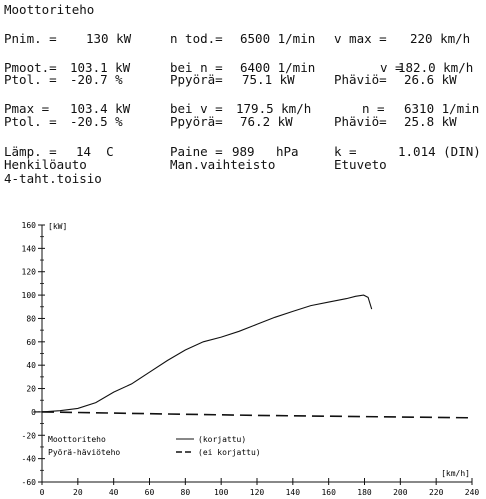 The image size is (486, 499). Describe the element at coordinates (96, 121) in the screenshot. I see `ptol2-value: -20.5 %` at that location.